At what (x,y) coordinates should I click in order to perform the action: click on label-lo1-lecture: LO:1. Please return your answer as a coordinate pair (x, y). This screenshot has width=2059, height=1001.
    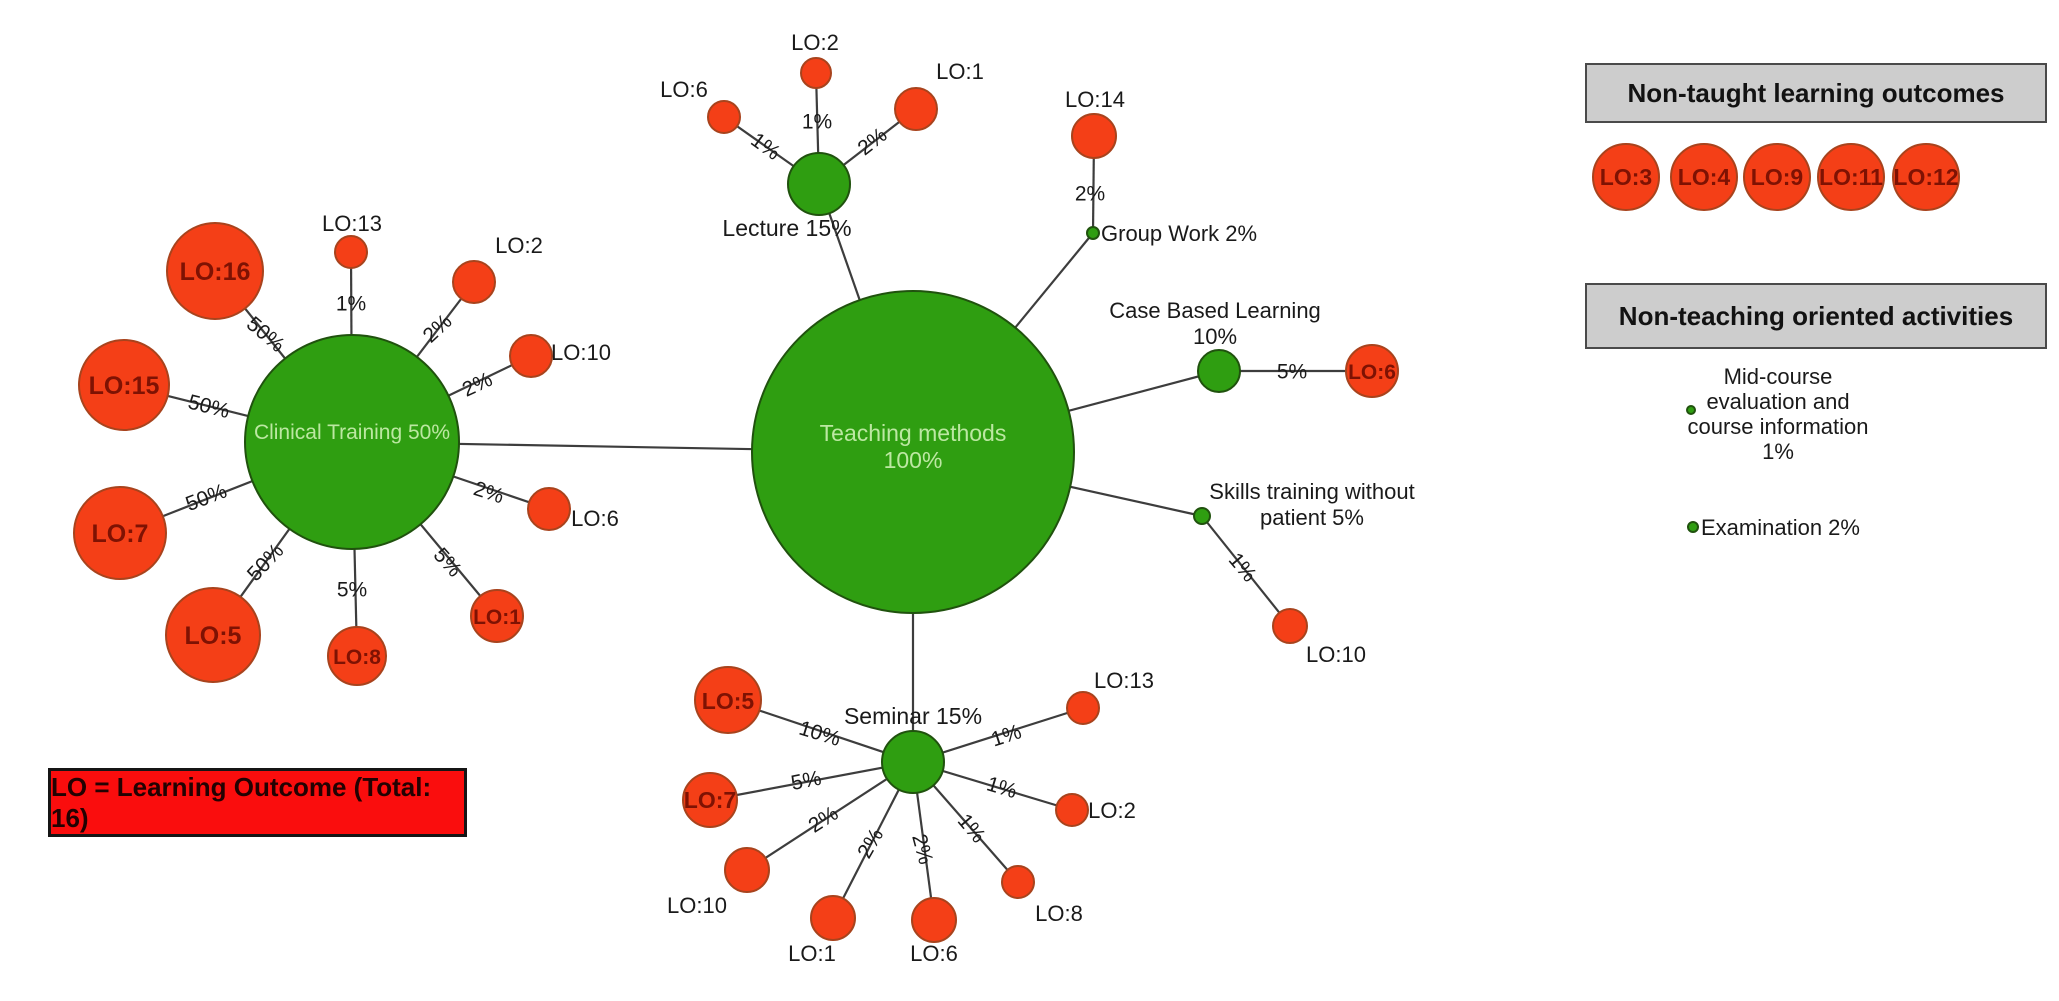
    Looking at the image, I should click on (960, 71).